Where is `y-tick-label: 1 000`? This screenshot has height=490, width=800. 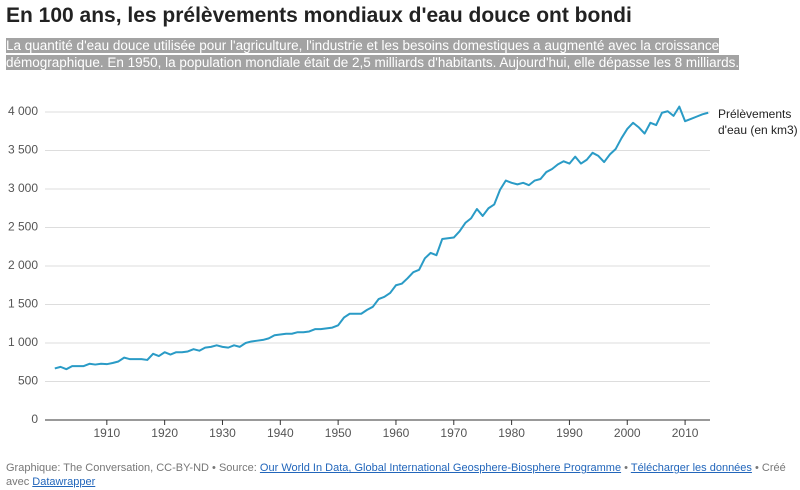
y-tick-label: 1 000 is located at coordinates (23, 342).